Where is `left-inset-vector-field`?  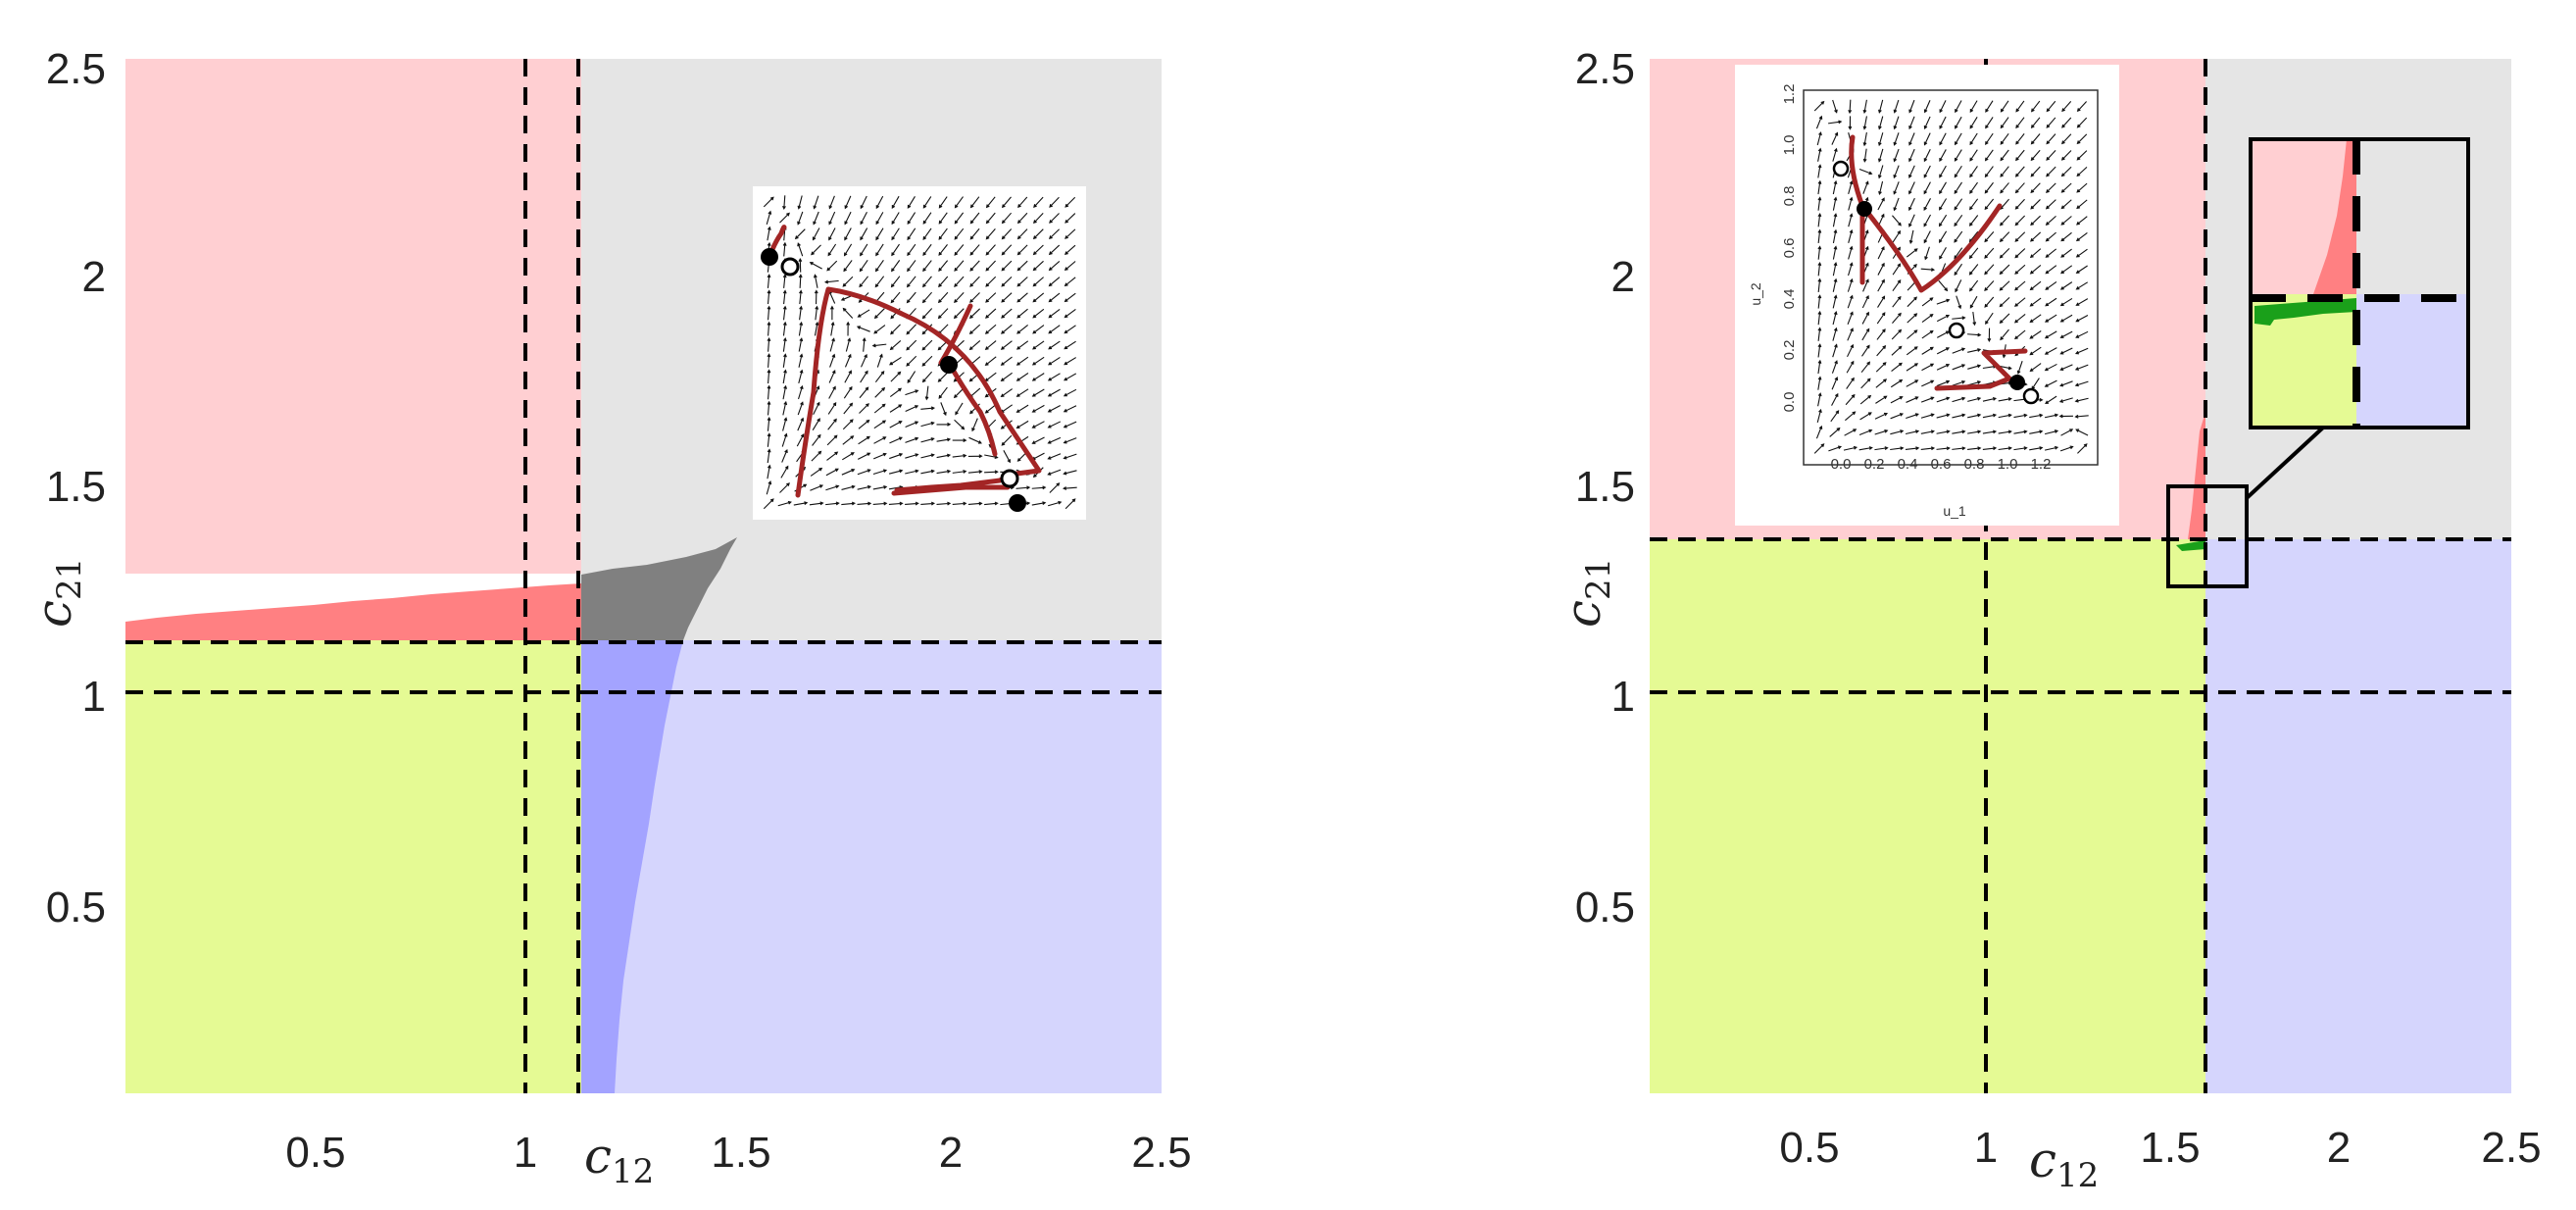
left-inset-vector-field is located at coordinates (920, 352).